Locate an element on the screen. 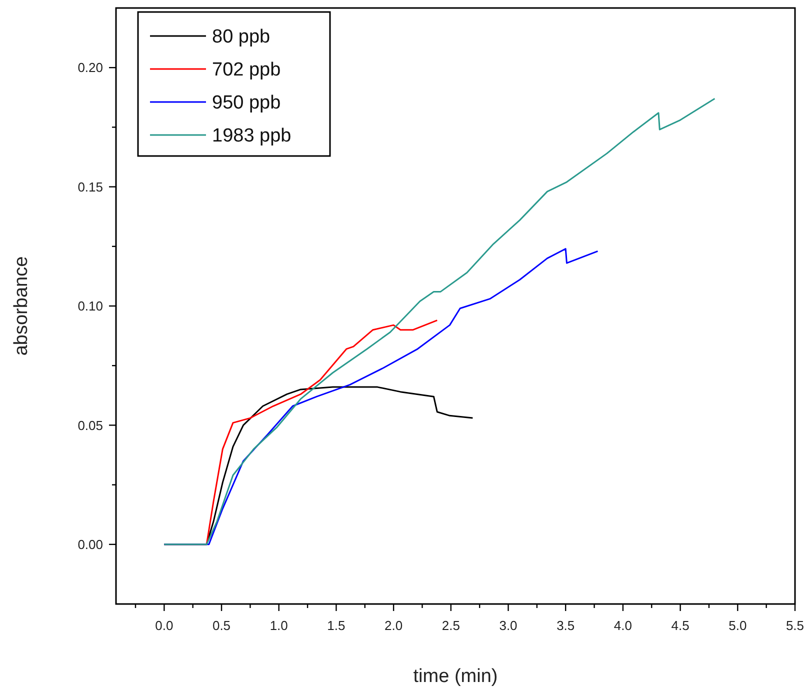 The width and height of the screenshot is (812, 694). y-axis-title: absorbance is located at coordinates (21, 306).